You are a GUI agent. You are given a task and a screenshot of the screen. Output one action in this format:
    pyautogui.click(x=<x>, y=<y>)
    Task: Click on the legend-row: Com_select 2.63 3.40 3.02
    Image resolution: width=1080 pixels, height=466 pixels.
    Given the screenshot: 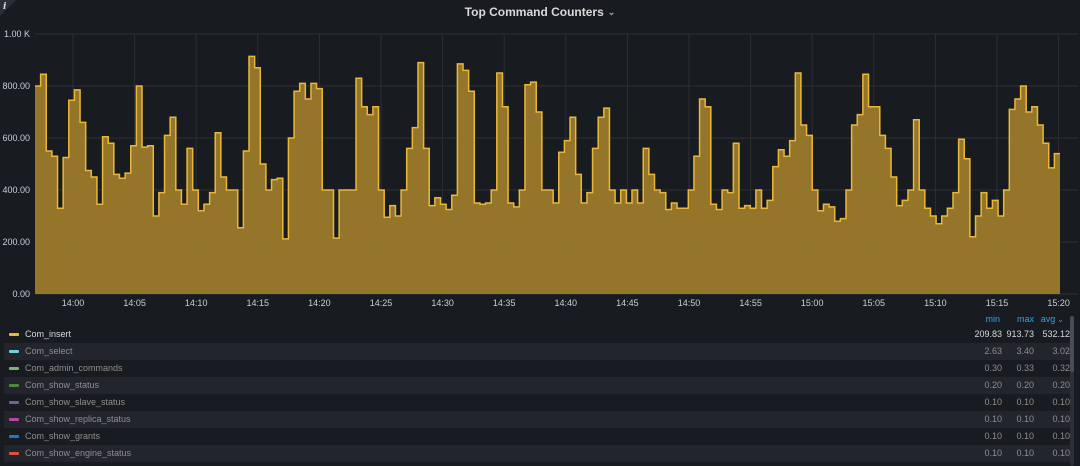 What is the action you would take?
    pyautogui.click(x=537, y=351)
    